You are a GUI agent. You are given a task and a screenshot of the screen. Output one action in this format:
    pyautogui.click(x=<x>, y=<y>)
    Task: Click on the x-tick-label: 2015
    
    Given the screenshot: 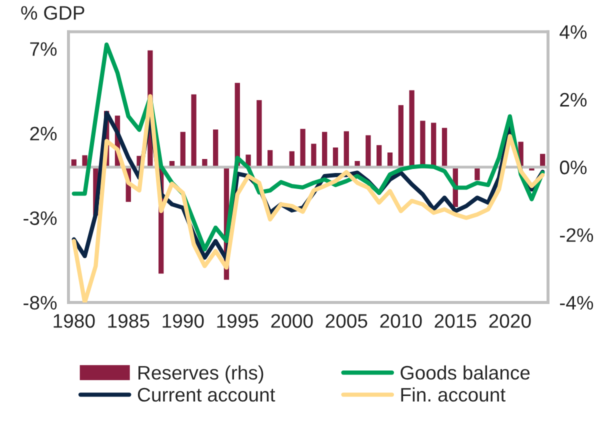 What is the action you would take?
    pyautogui.click(x=455, y=321)
    